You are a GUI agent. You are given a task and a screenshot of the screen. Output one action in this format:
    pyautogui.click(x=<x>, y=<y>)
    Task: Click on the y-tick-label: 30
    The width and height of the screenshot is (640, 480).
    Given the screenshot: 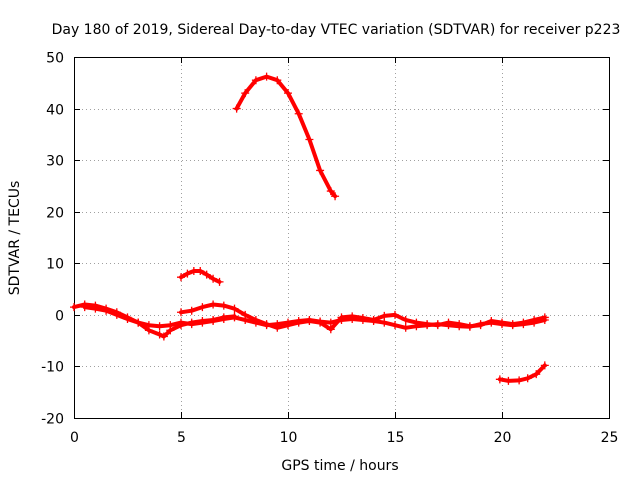 What is the action you would take?
    pyautogui.click(x=55, y=162)
    